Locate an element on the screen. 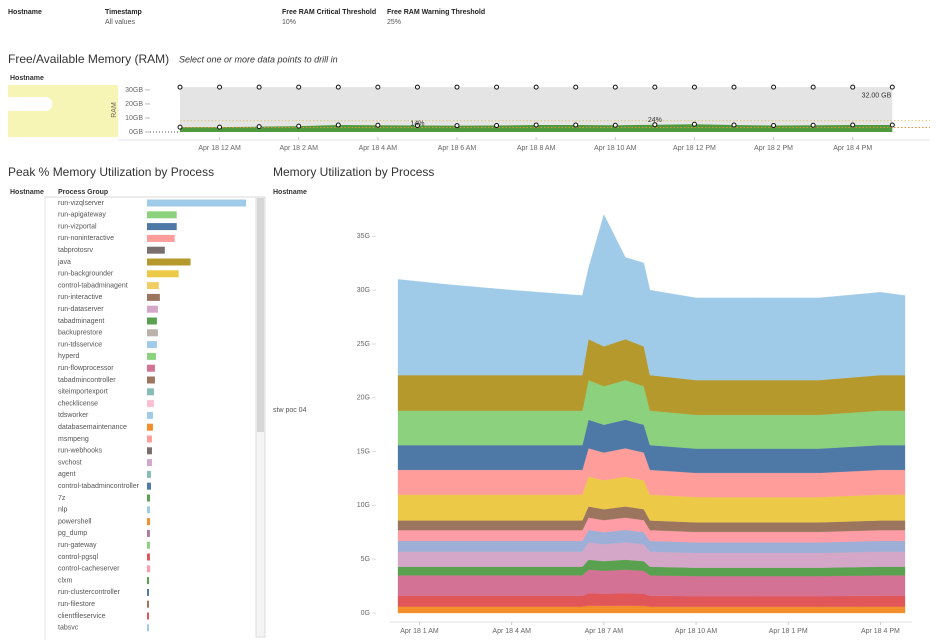 The height and width of the screenshot is (644, 936). filter-value: All values is located at coordinates (120, 22).